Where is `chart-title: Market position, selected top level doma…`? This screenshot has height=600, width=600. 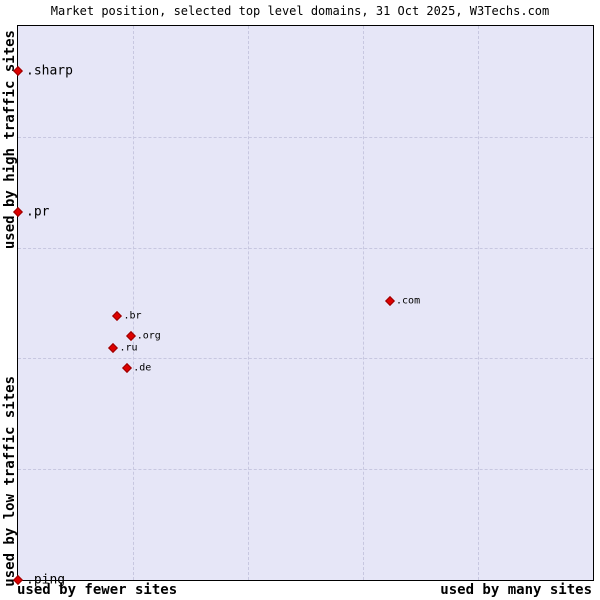 chart-title: Market position, selected top level doma… is located at coordinates (300, 11).